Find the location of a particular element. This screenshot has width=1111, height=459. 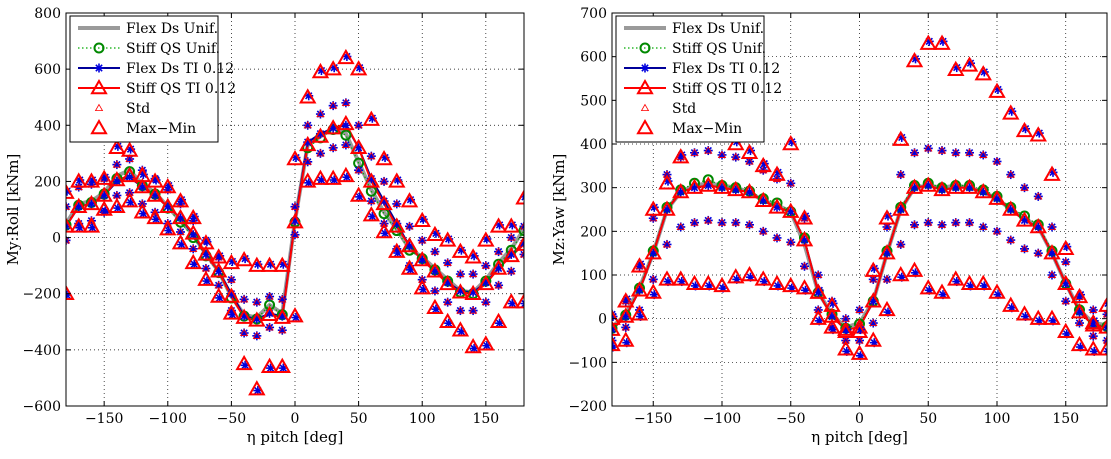

y-axis-label: Mz:Yaw [kNm] is located at coordinates (559, 210).